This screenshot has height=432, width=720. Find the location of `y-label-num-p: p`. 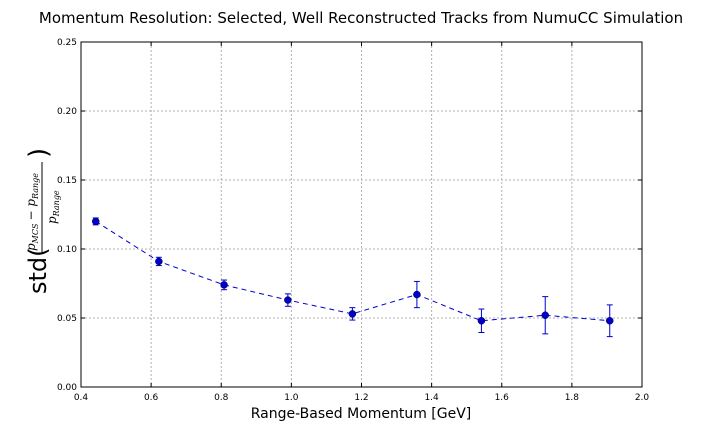

y-label-num-p: p is located at coordinates (31, 247).